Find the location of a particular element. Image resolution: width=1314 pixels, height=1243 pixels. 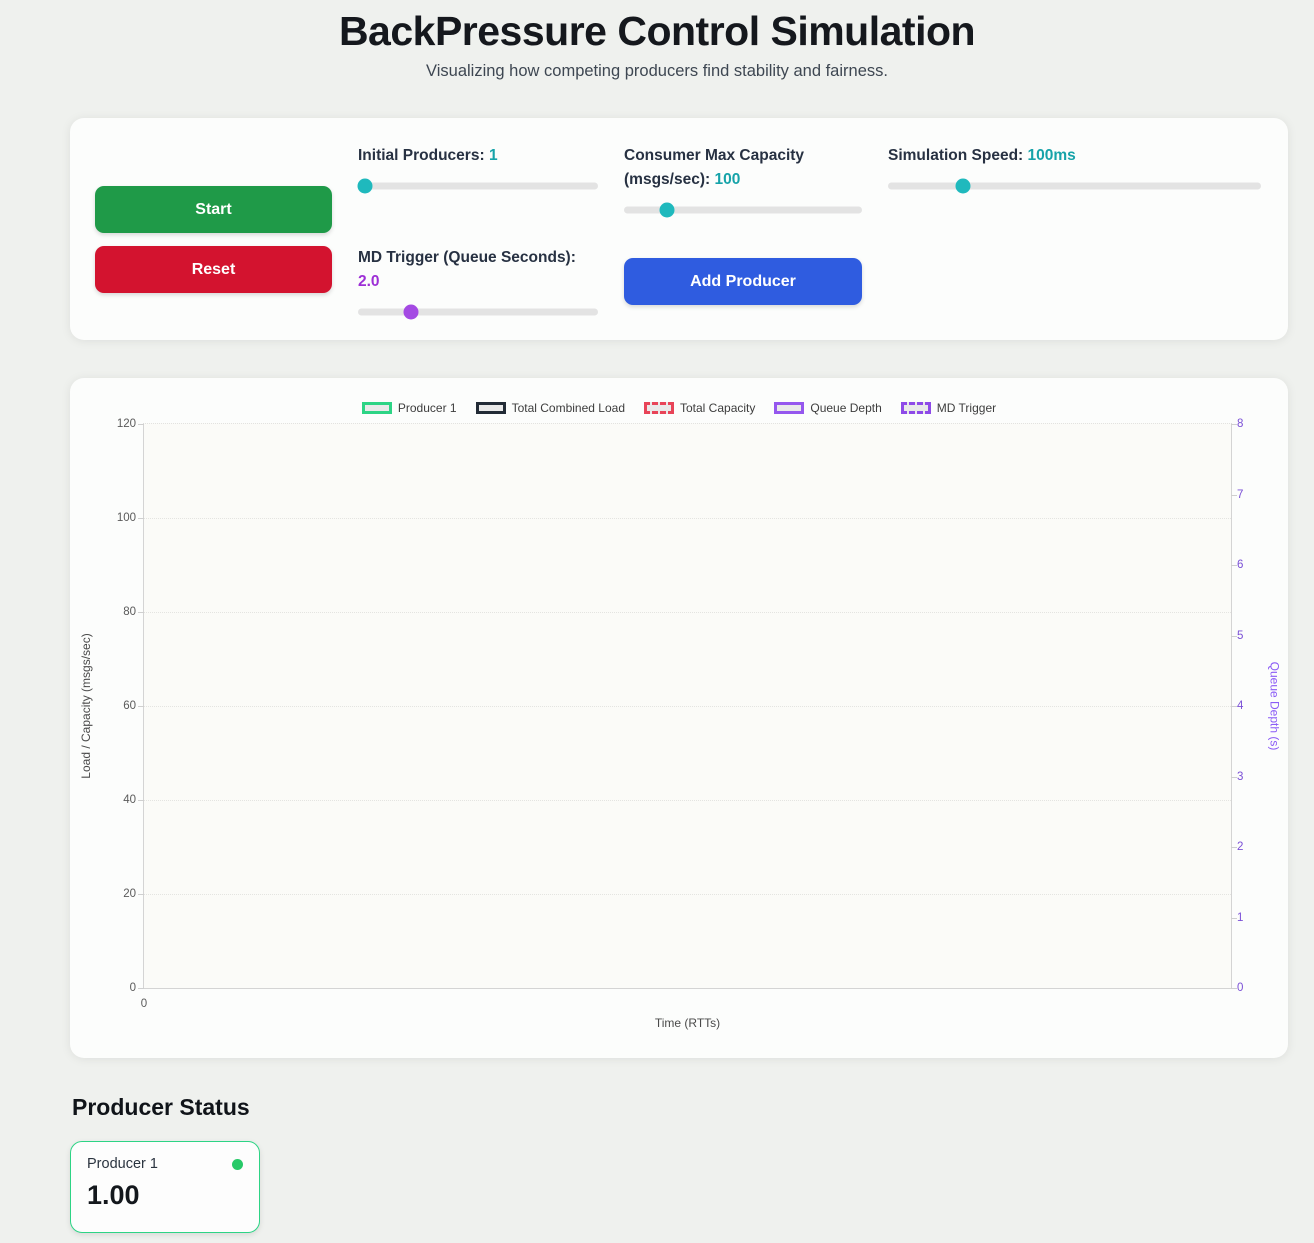

producer-active-dot-icon is located at coordinates (237, 1164).